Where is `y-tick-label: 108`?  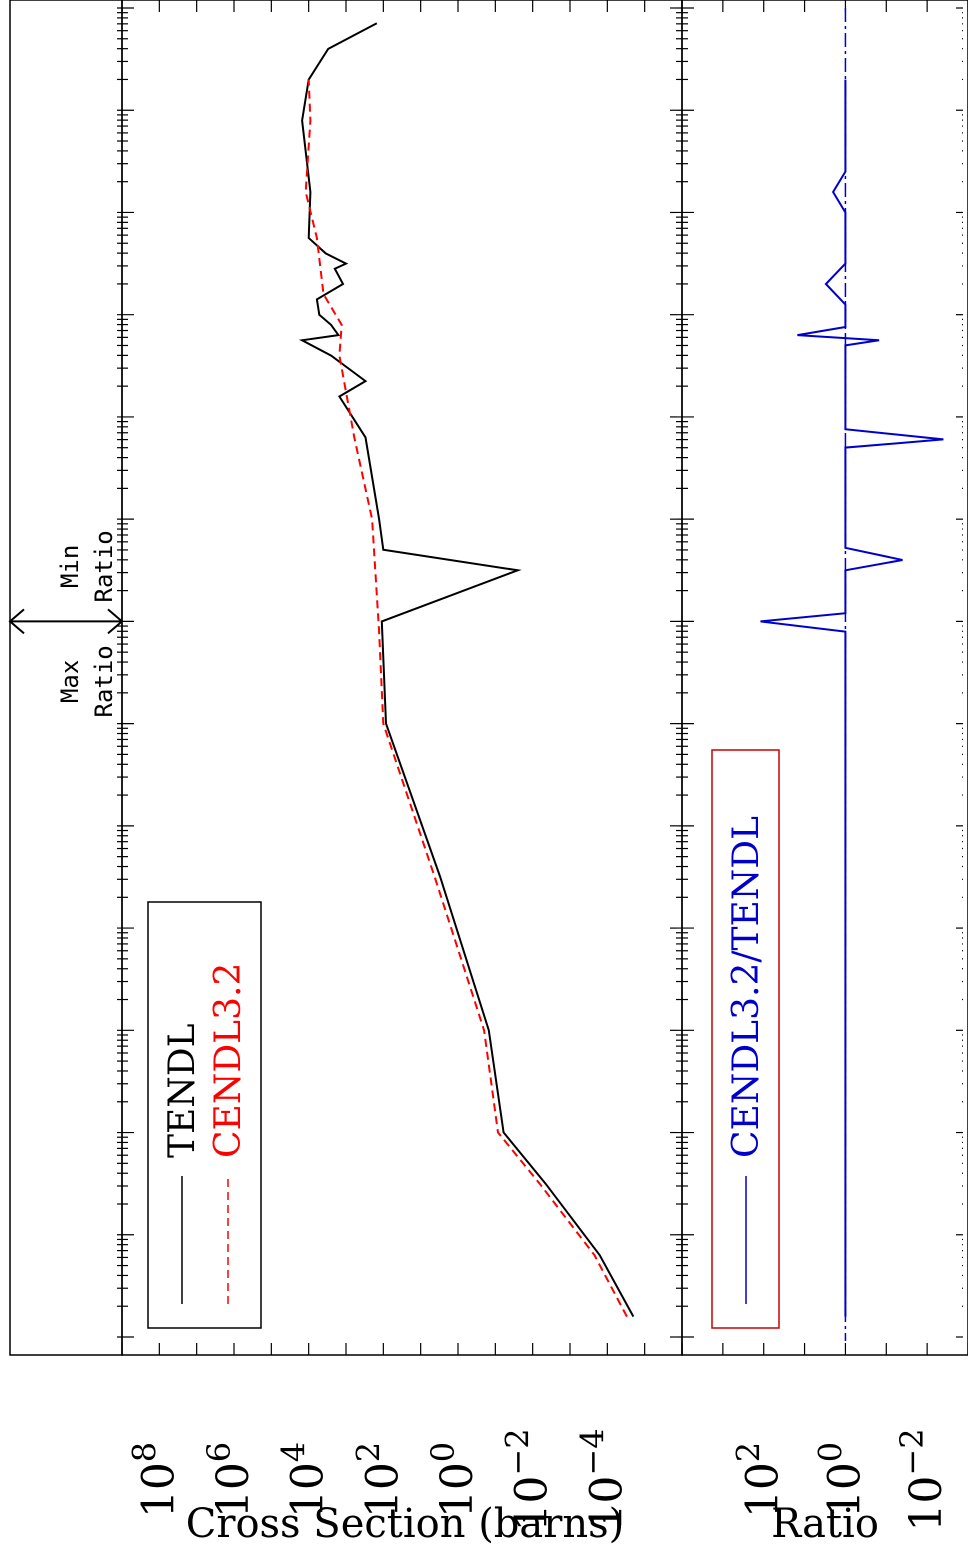
y-tick-label: 108 is located at coordinates (154, 1480).